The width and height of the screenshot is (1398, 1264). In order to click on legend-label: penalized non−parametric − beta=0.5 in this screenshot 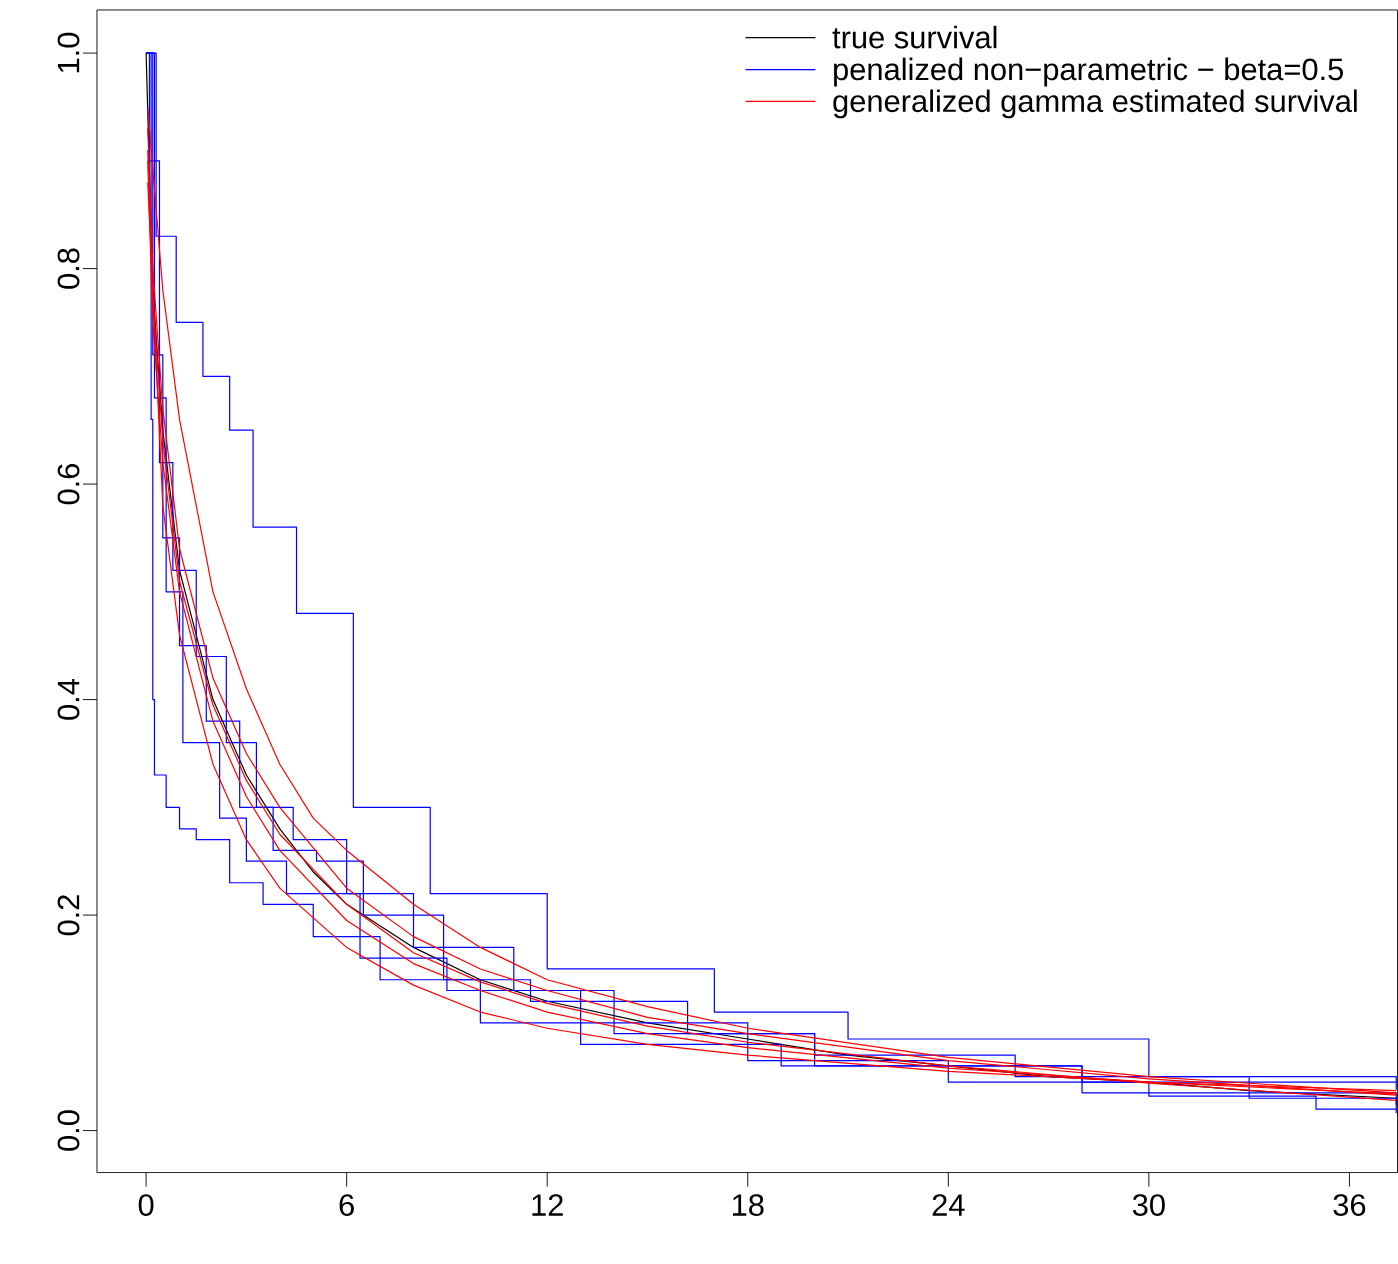, I will do `click(1089, 72)`.